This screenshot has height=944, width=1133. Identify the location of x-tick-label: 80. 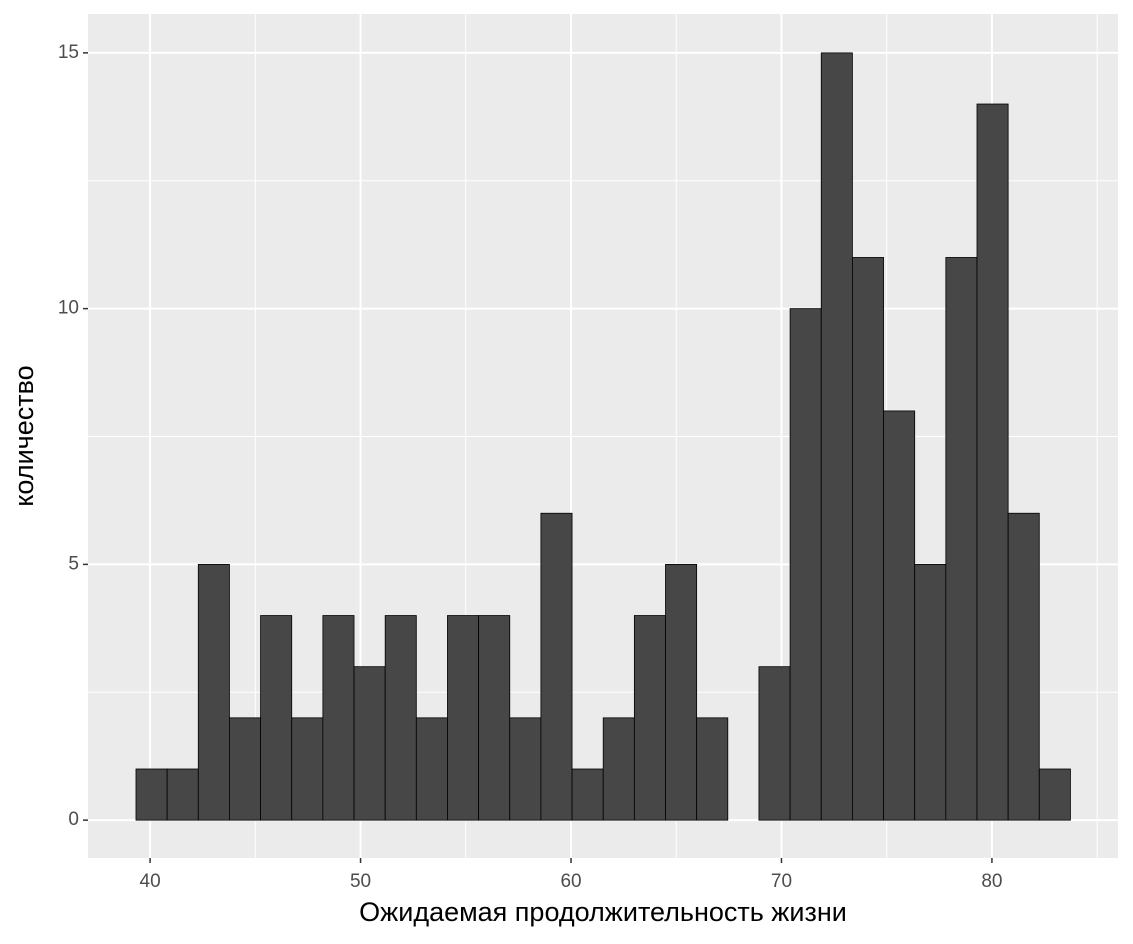
(991, 881).